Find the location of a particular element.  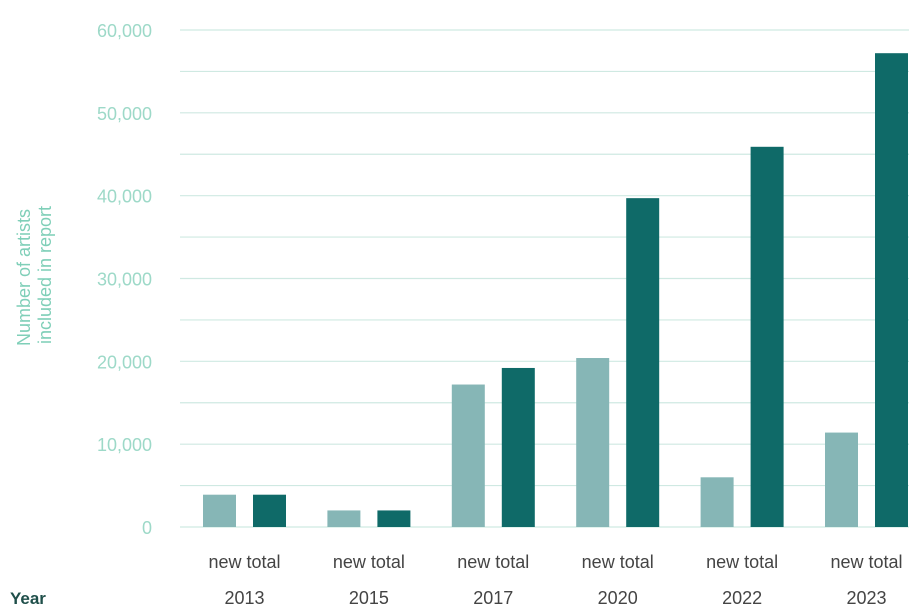

bar-new-2015 is located at coordinates (344, 518).